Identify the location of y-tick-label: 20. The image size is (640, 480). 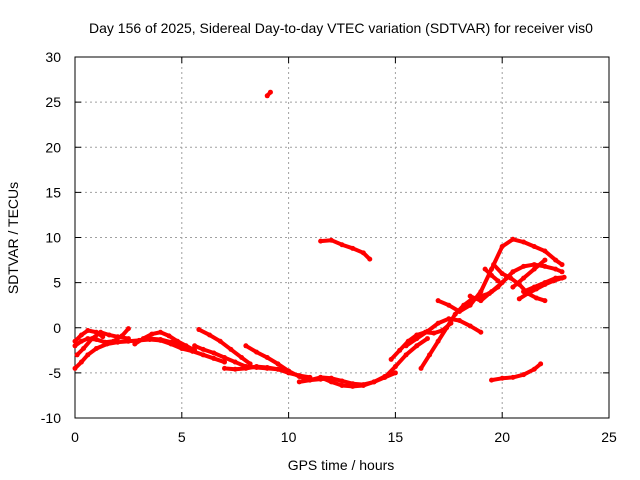
(53, 147).